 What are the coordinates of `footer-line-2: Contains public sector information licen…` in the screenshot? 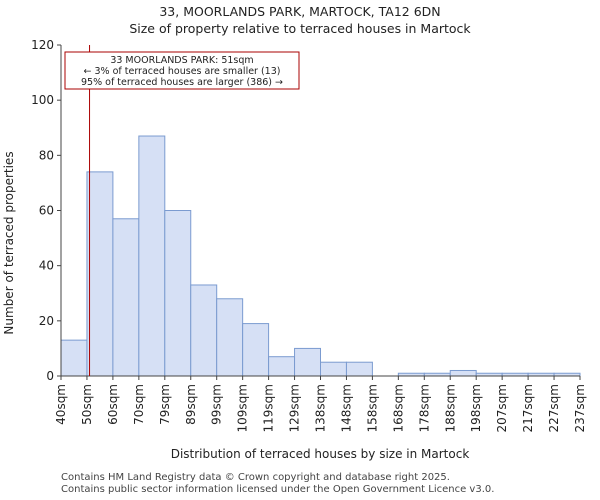 It's located at (278, 489).